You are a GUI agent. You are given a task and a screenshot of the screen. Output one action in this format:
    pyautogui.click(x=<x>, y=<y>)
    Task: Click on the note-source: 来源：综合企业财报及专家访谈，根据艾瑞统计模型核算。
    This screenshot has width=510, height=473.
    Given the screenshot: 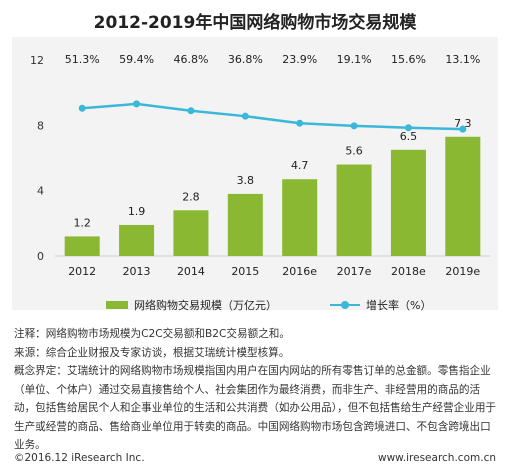 What is the action you would take?
    pyautogui.click(x=152, y=352)
    